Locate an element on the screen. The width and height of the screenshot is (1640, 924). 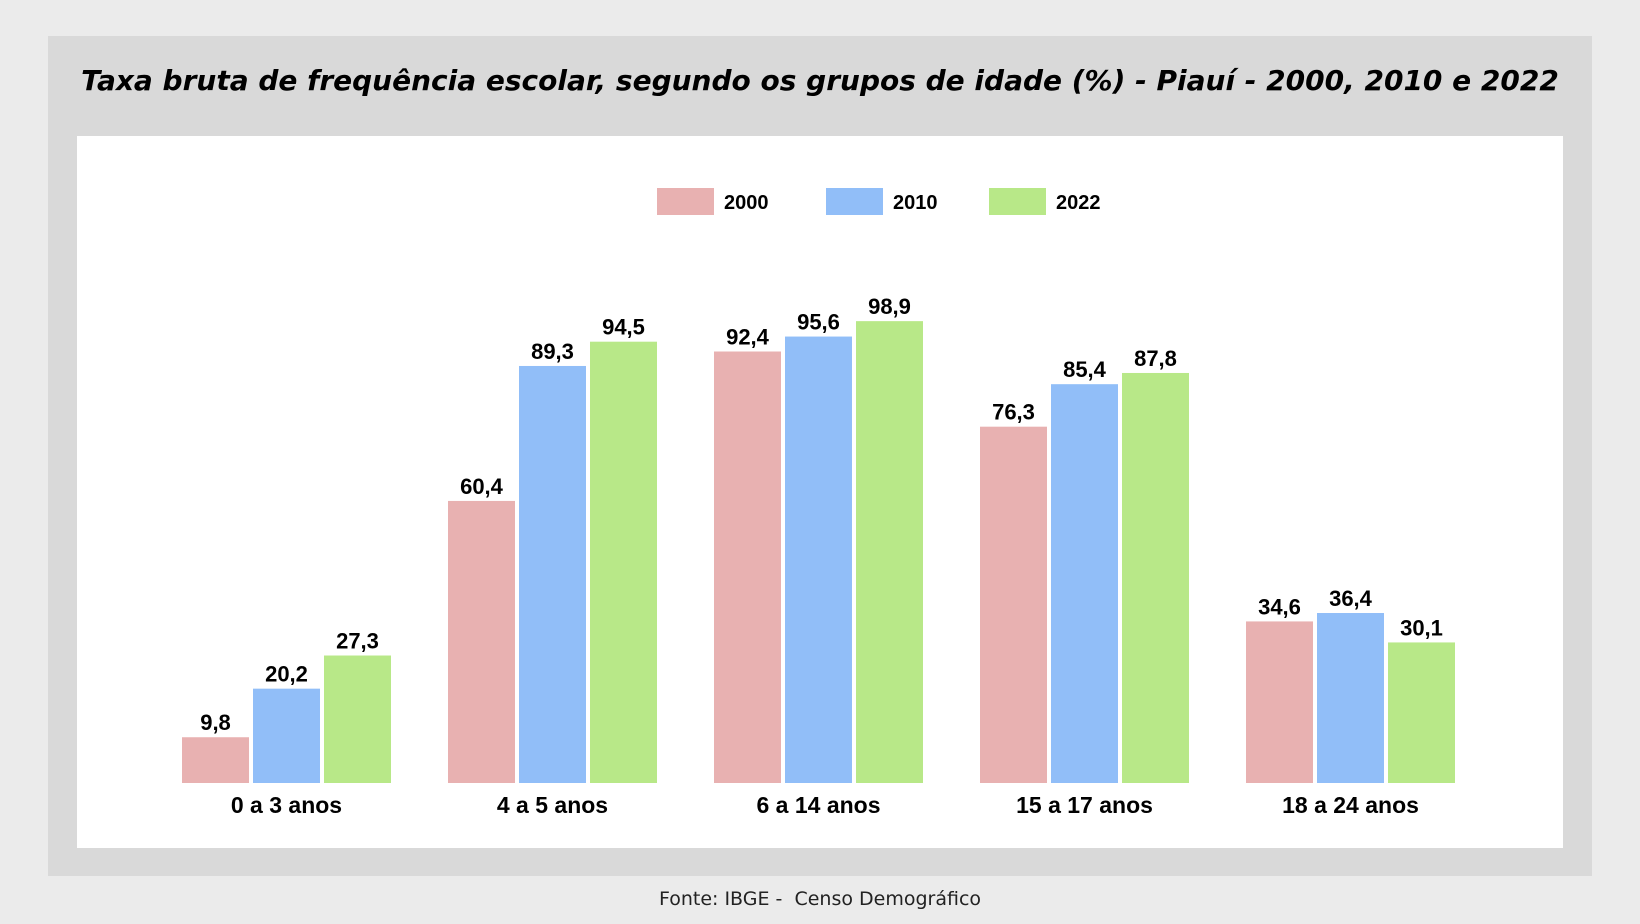
bar-value-label-2022-1: 94,5 is located at coordinates (623, 327).